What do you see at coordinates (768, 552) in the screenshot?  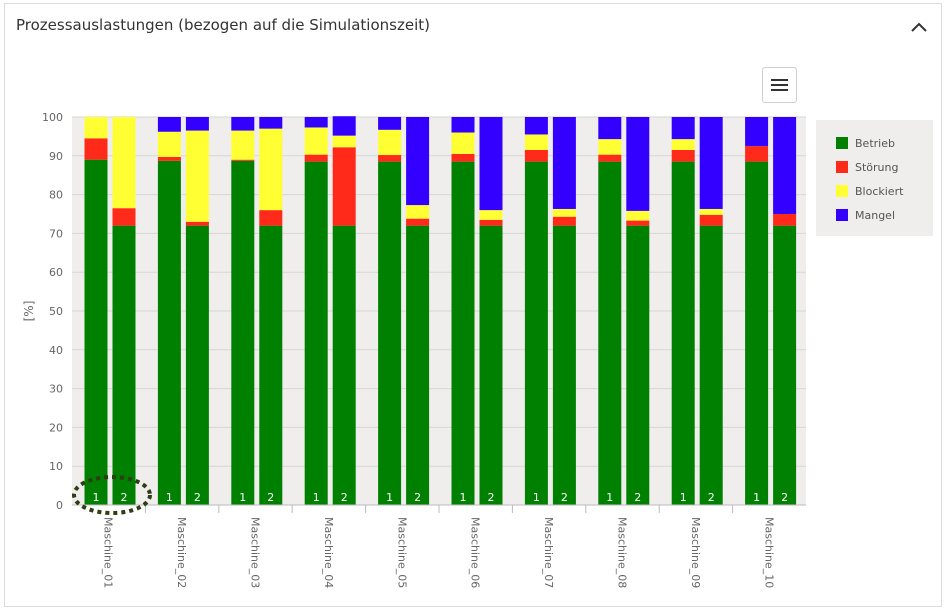 I see `x-category-label: Maschine_10` at bounding box center [768, 552].